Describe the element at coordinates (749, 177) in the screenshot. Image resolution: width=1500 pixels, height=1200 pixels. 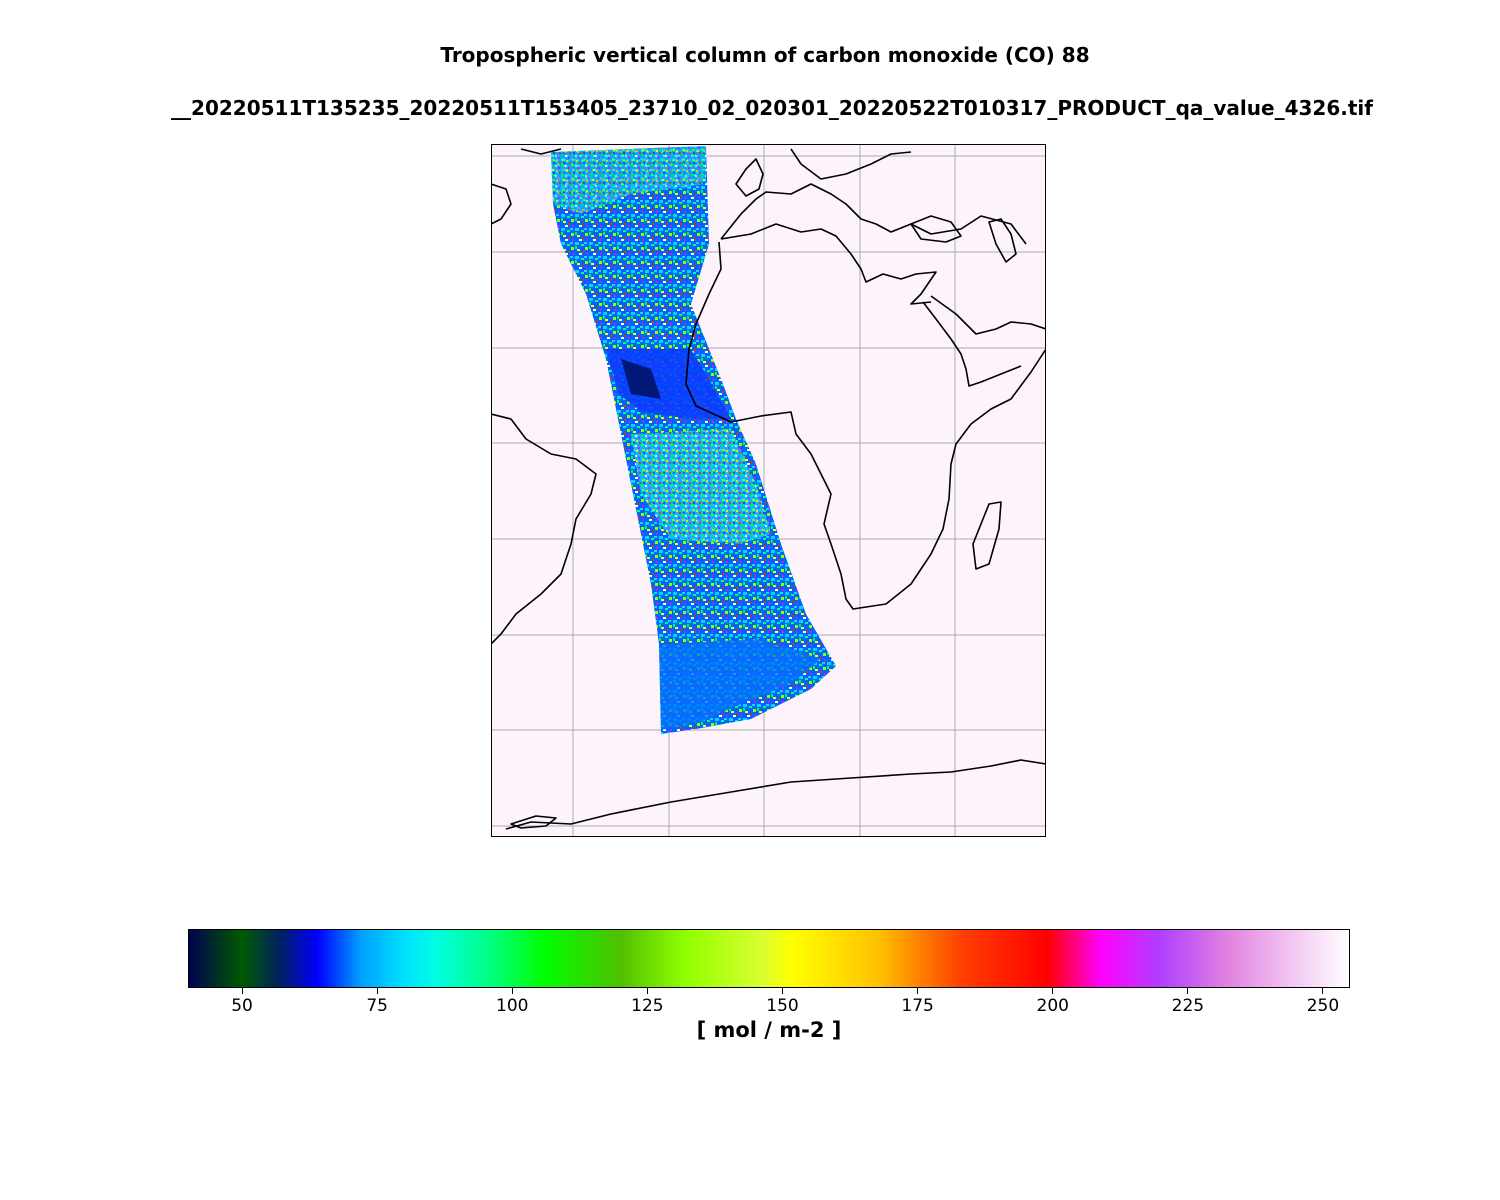
I see `coastline-british-isles` at that location.